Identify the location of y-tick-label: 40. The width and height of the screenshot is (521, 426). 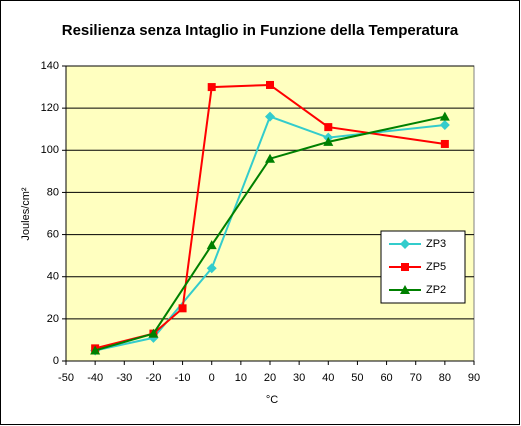
(53, 277).